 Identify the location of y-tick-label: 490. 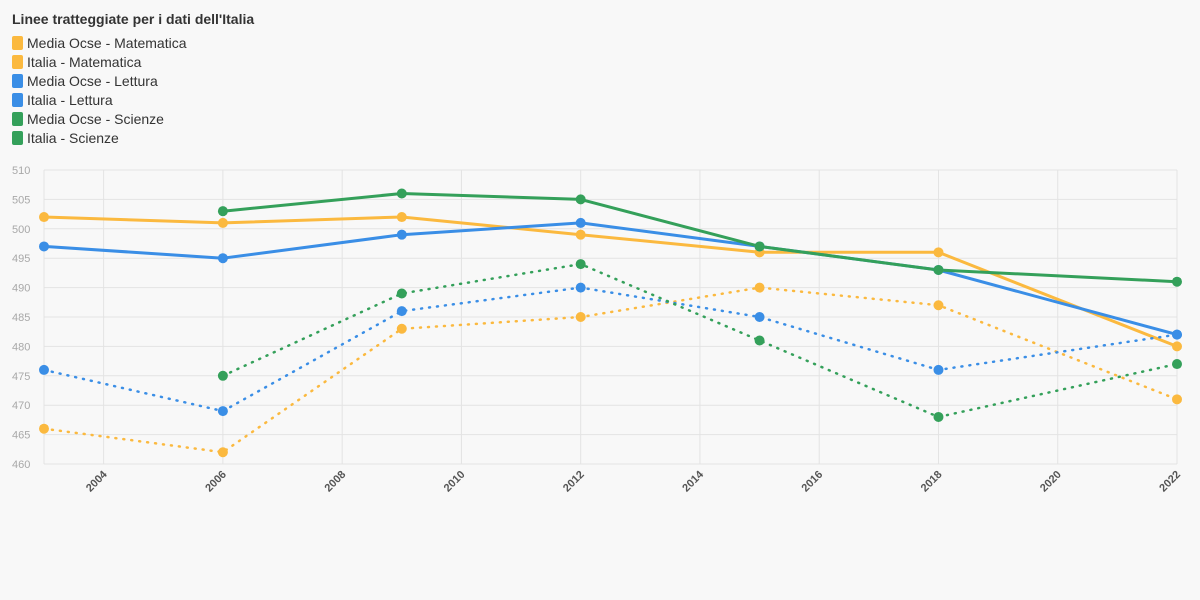
(21, 289).